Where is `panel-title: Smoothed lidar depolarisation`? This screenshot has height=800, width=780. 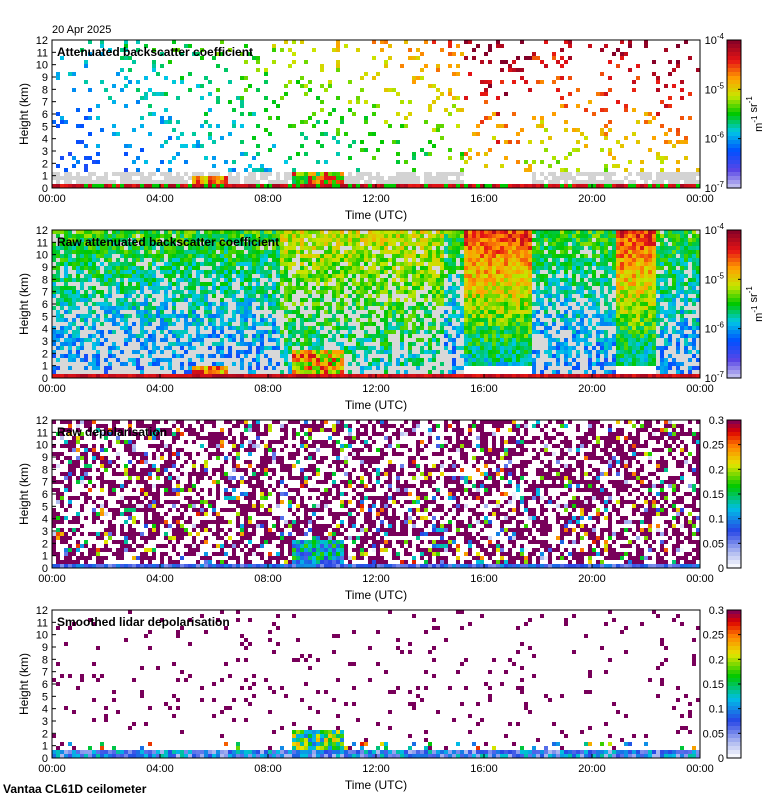
panel-title: Smoothed lidar depolarisation is located at coordinates (143, 622).